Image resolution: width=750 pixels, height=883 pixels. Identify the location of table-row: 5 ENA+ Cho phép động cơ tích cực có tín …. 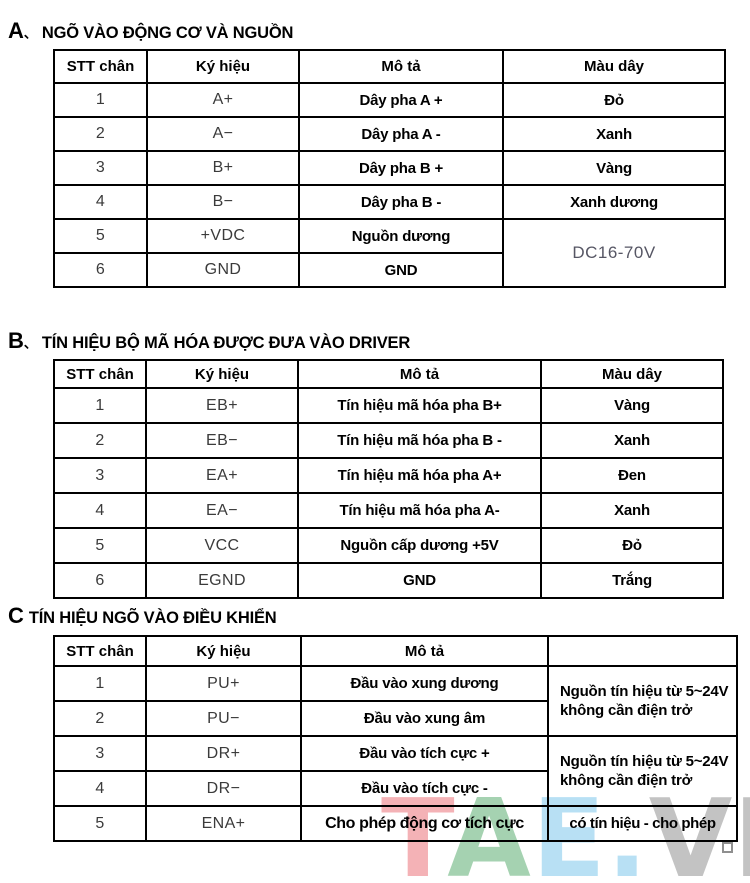
(395, 823).